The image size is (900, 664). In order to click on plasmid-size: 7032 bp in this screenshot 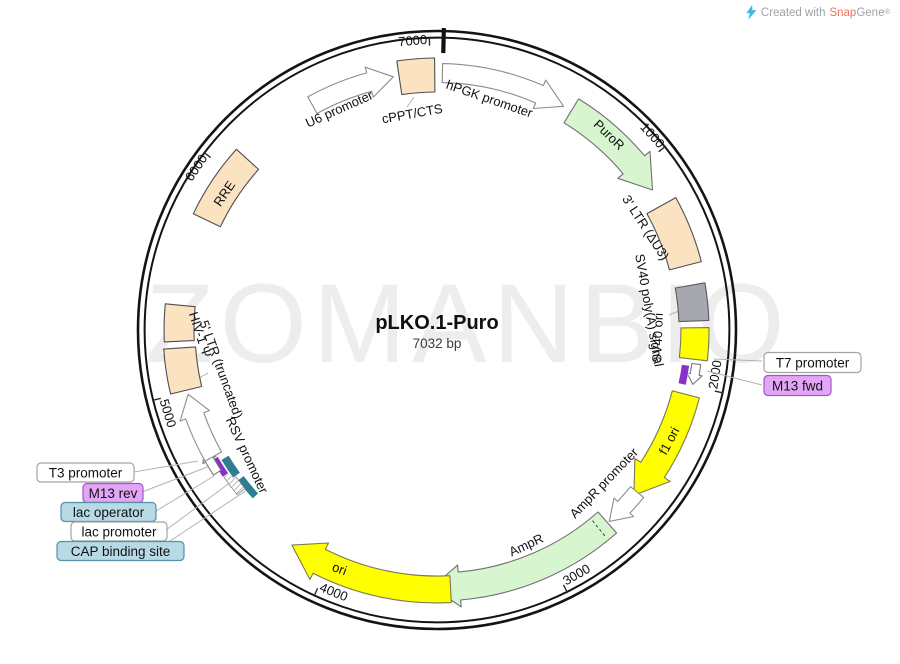, I will do `click(437, 343)`.